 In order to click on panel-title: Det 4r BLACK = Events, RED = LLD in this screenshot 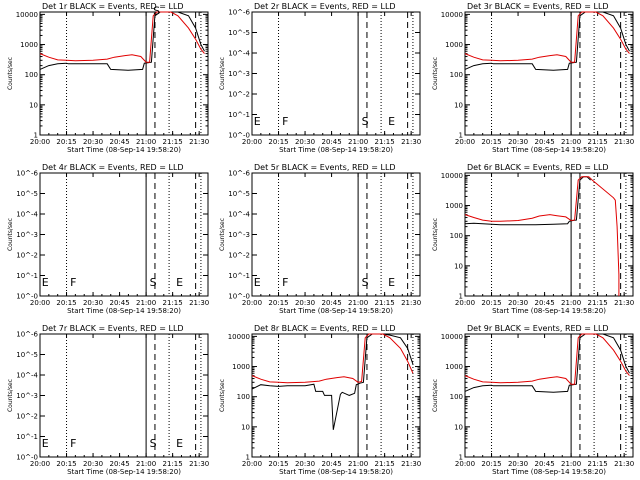, I will do `click(113, 167)`.